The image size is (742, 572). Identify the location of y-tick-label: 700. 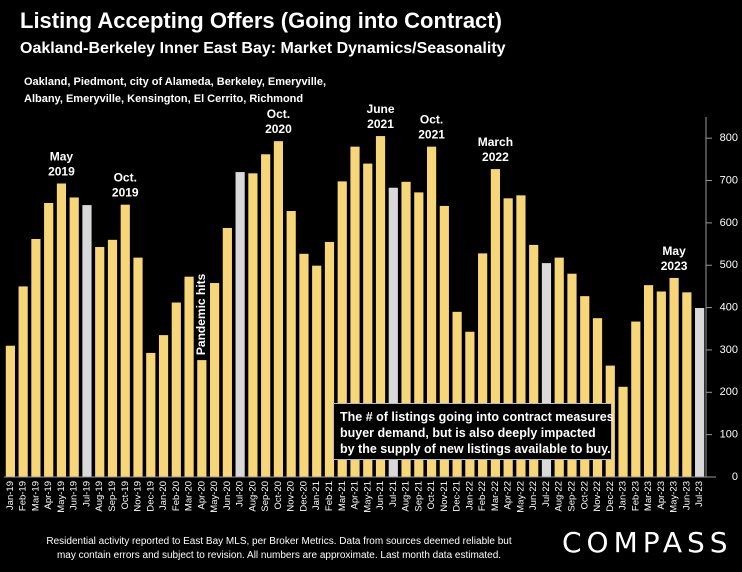
(729, 180).